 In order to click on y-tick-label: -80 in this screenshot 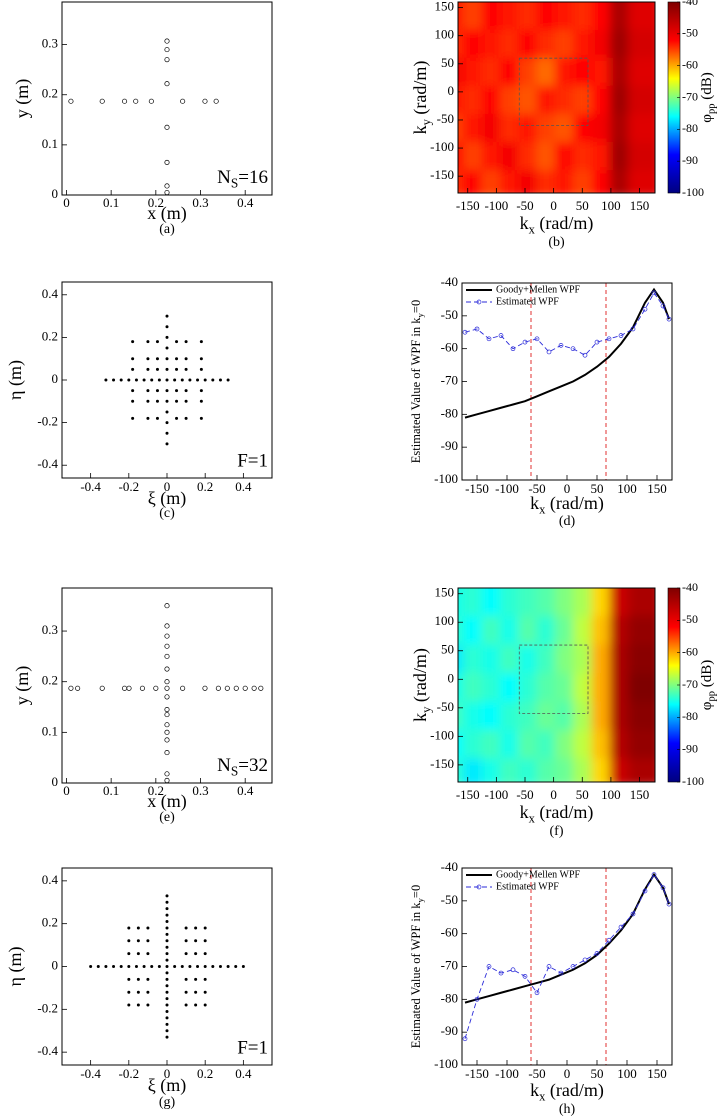, I will do `click(449, 997)`.